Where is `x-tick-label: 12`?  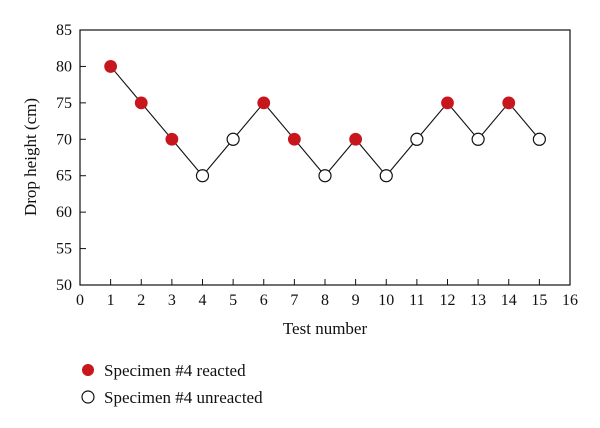
x-tick-label: 12 is located at coordinates (448, 300).